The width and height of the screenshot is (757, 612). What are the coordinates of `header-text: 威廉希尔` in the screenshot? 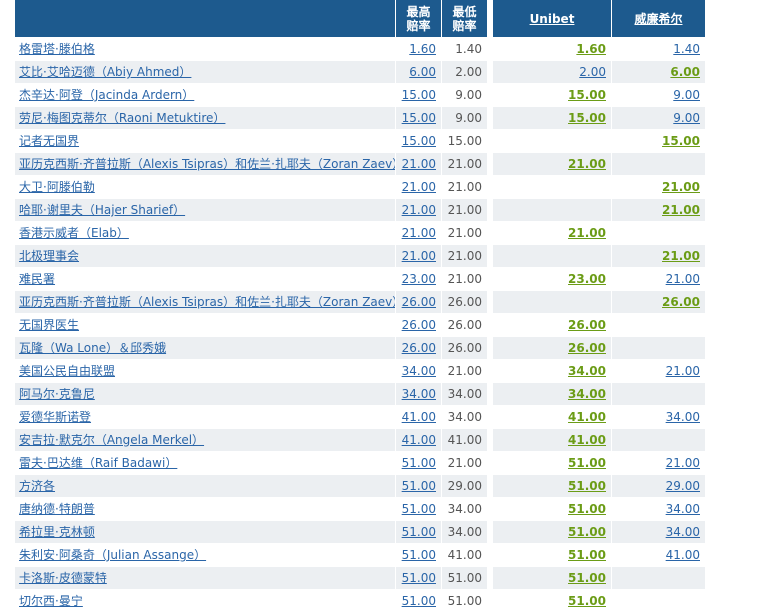 It's located at (658, 18).